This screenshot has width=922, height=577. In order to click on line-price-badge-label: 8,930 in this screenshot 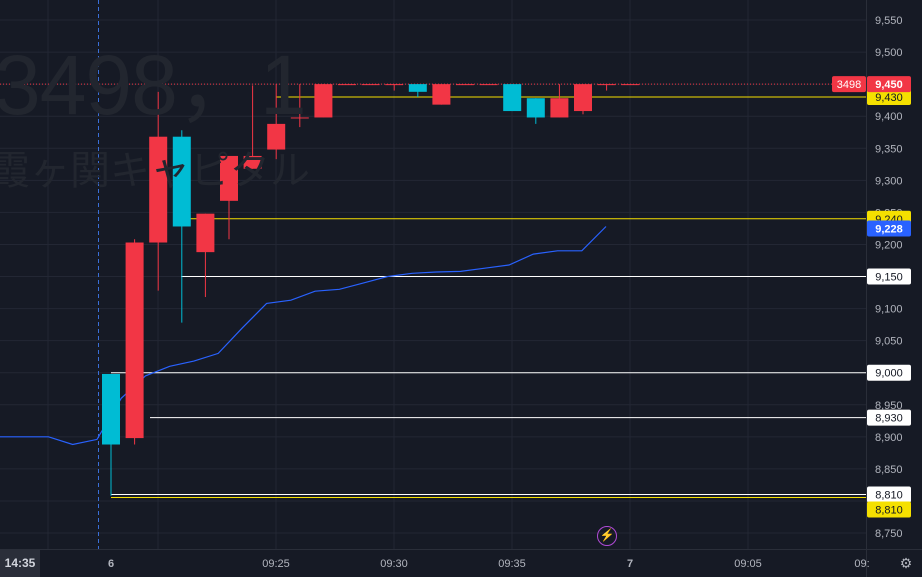, I will do `click(889, 419)`.